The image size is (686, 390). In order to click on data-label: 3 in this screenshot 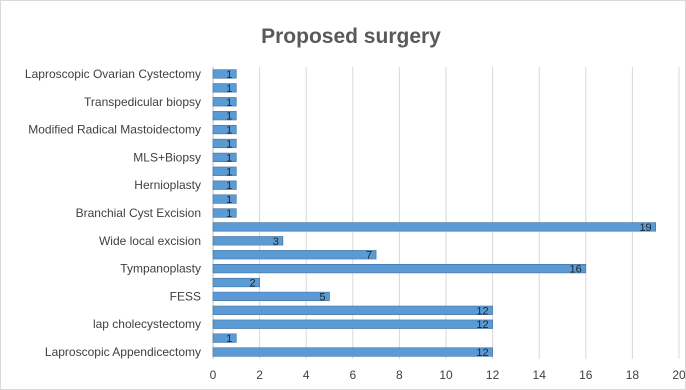, I will do `click(276, 242)`.